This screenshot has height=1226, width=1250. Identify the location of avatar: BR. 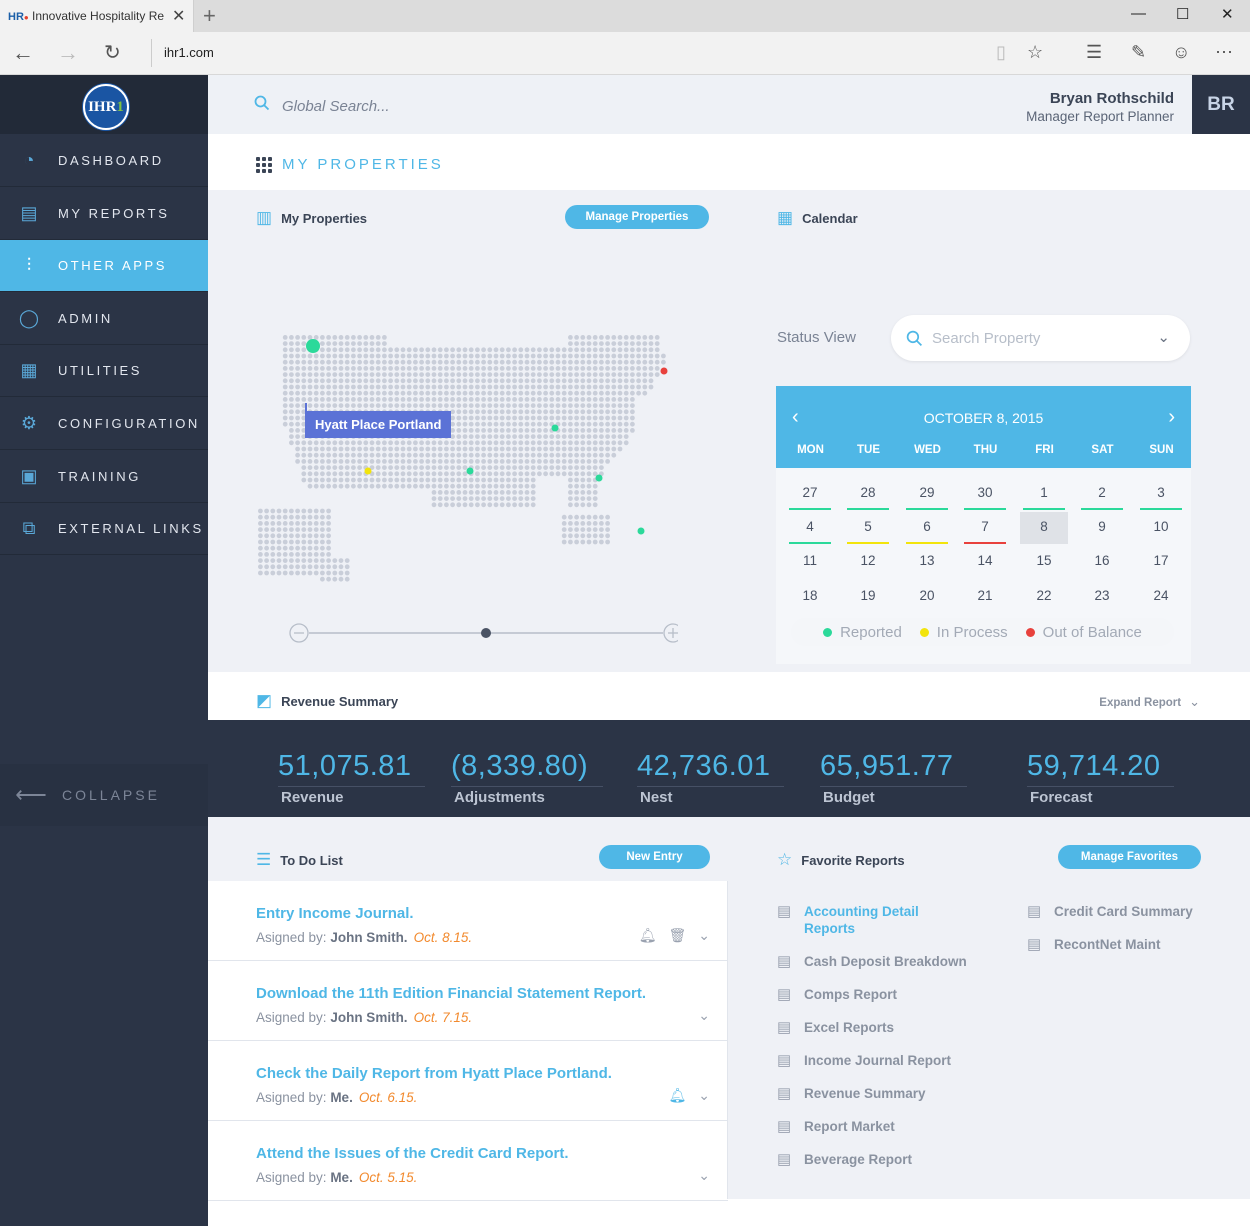
(1221, 104).